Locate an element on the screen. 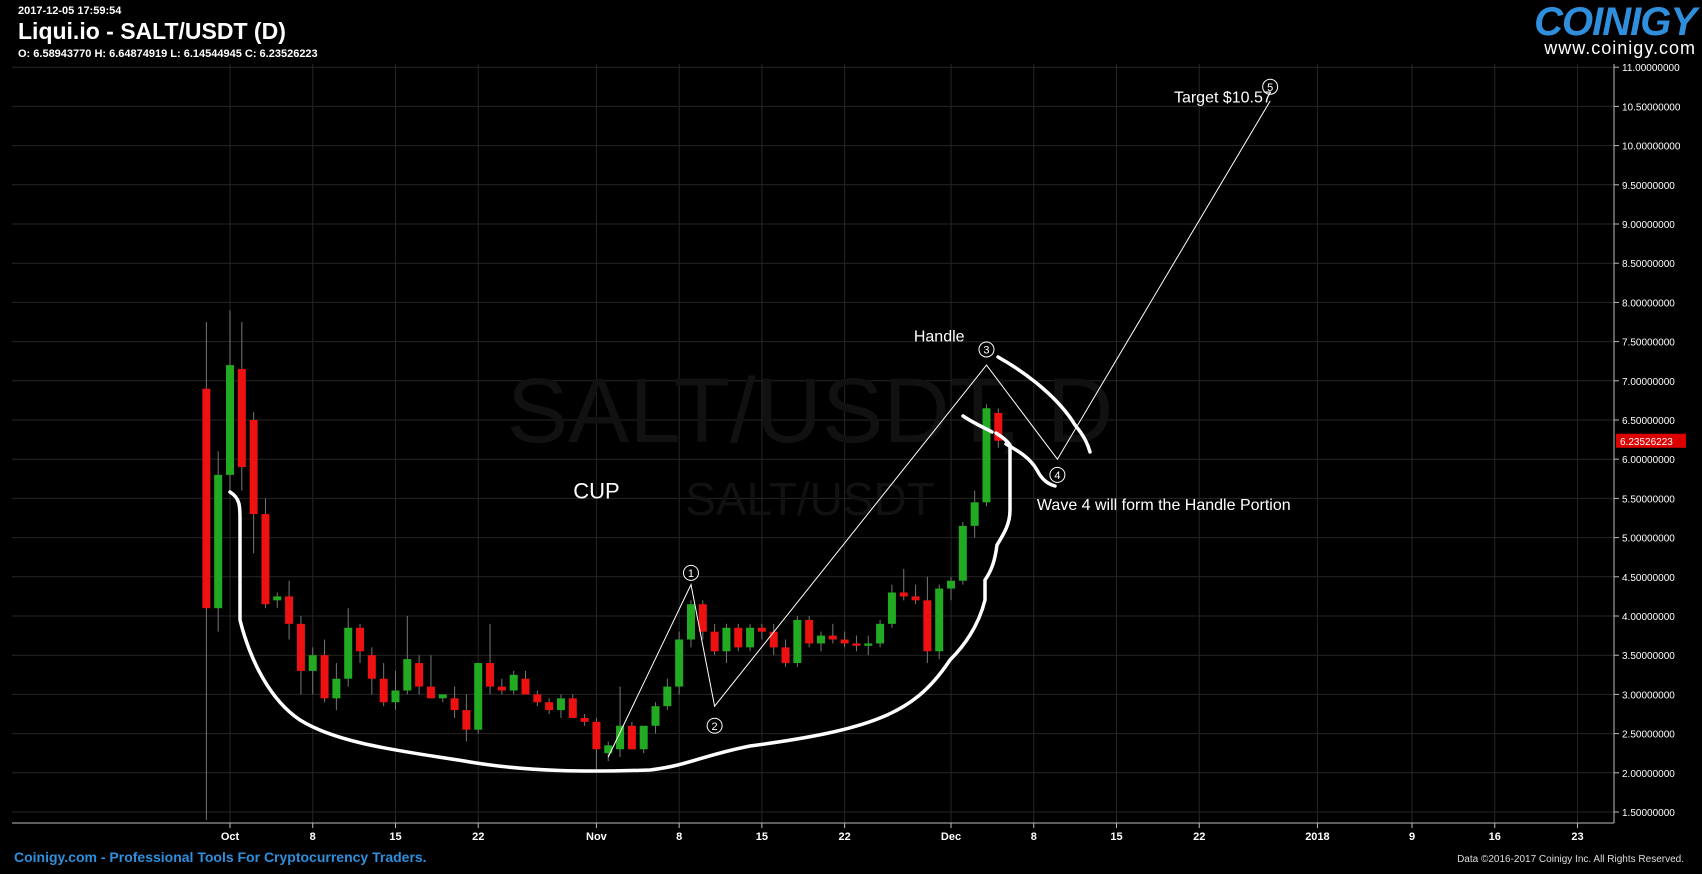 Image resolution: width=1702 pixels, height=874 pixels. wave-label-5: 5 is located at coordinates (1270, 88).